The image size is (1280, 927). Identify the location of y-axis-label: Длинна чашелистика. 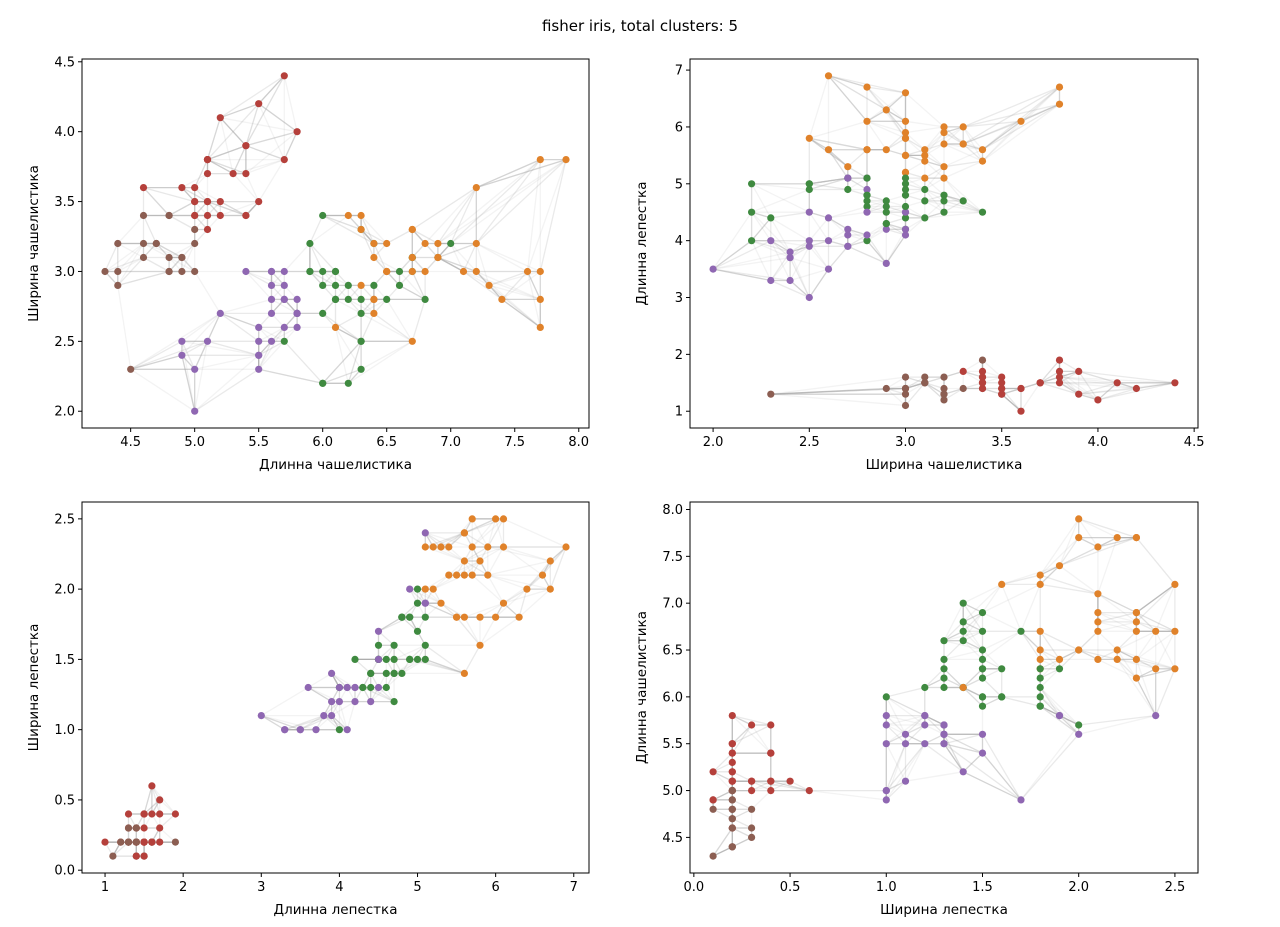
(642, 687).